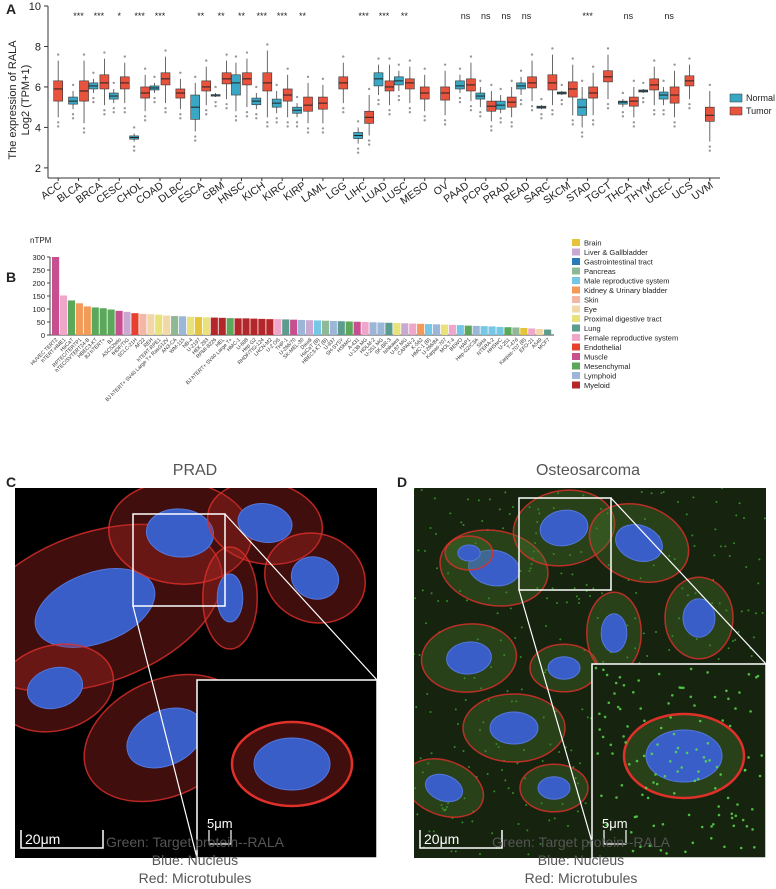 The height and width of the screenshot is (889, 776). What do you see at coordinates (445, 93) in the screenshot?
I see `tumor-box` at bounding box center [445, 93].